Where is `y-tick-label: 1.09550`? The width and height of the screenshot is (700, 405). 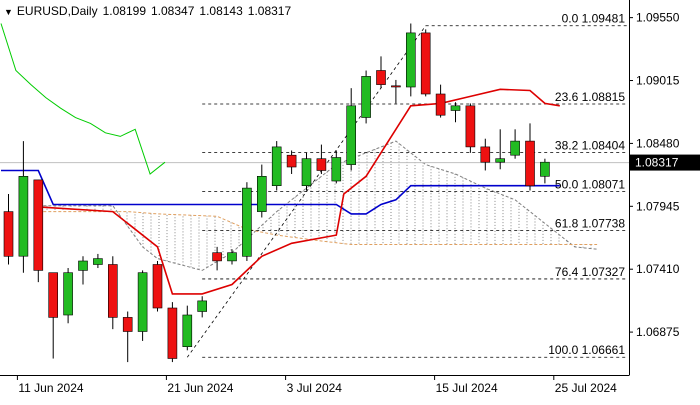 y-tick-label: 1.09550 is located at coordinates (658, 18).